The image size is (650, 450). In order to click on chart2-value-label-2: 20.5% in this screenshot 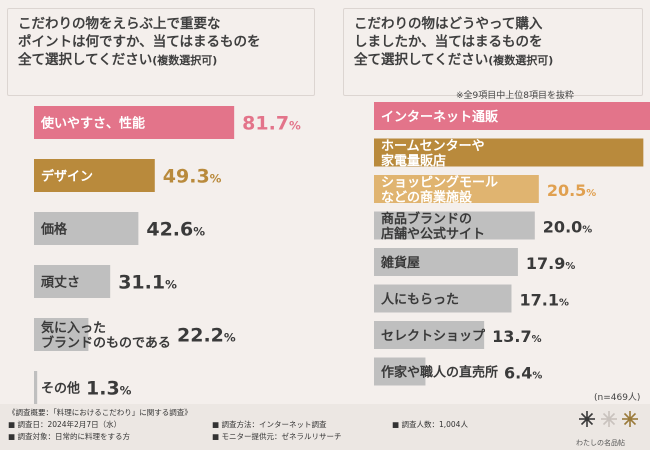, I will do `click(571, 190)`.